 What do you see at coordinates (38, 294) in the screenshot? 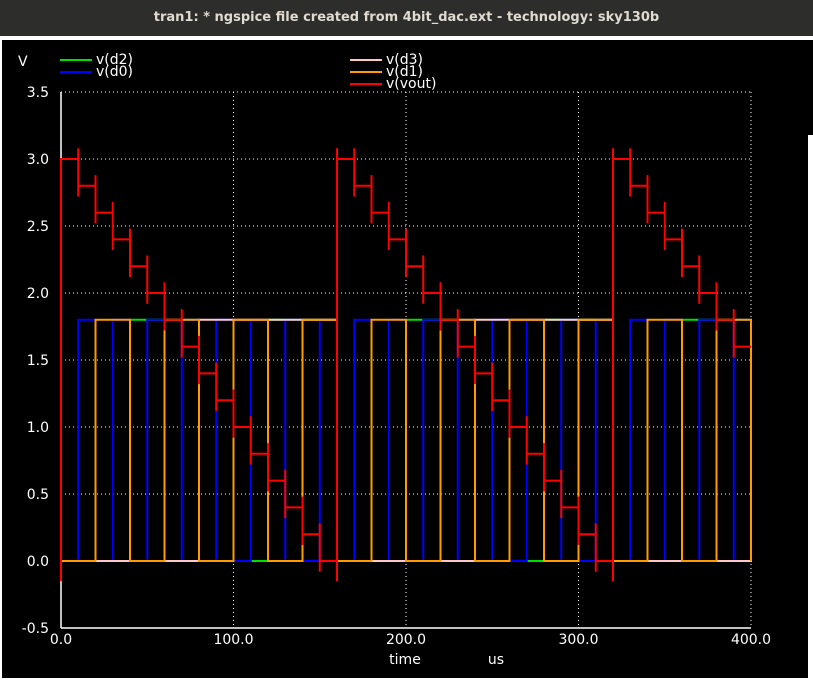
I see `y-tick-label: 2.0` at bounding box center [38, 294].